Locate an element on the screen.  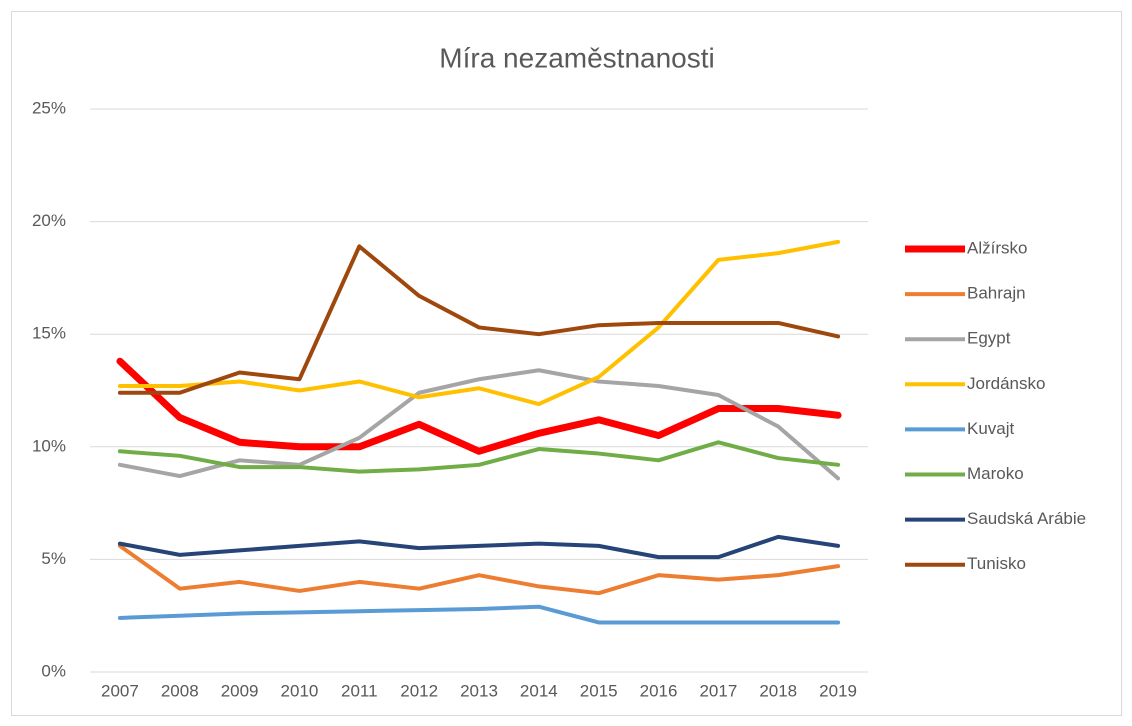
y-tick-label: 15% is located at coordinates (49, 333).